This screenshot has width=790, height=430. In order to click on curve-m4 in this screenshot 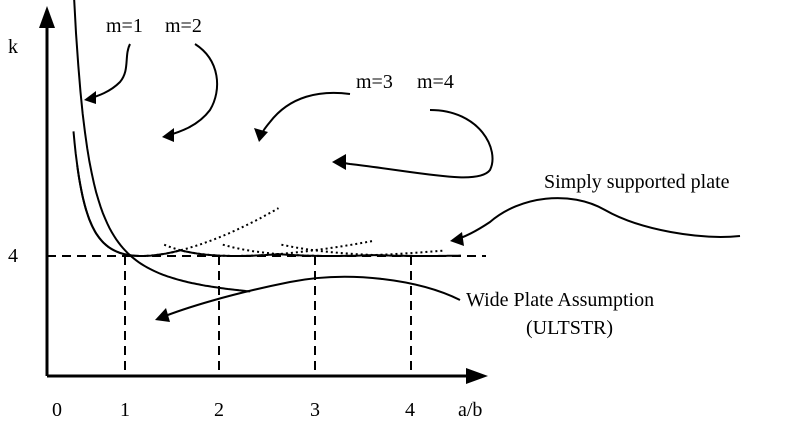, I will do `click(353, 250)`.